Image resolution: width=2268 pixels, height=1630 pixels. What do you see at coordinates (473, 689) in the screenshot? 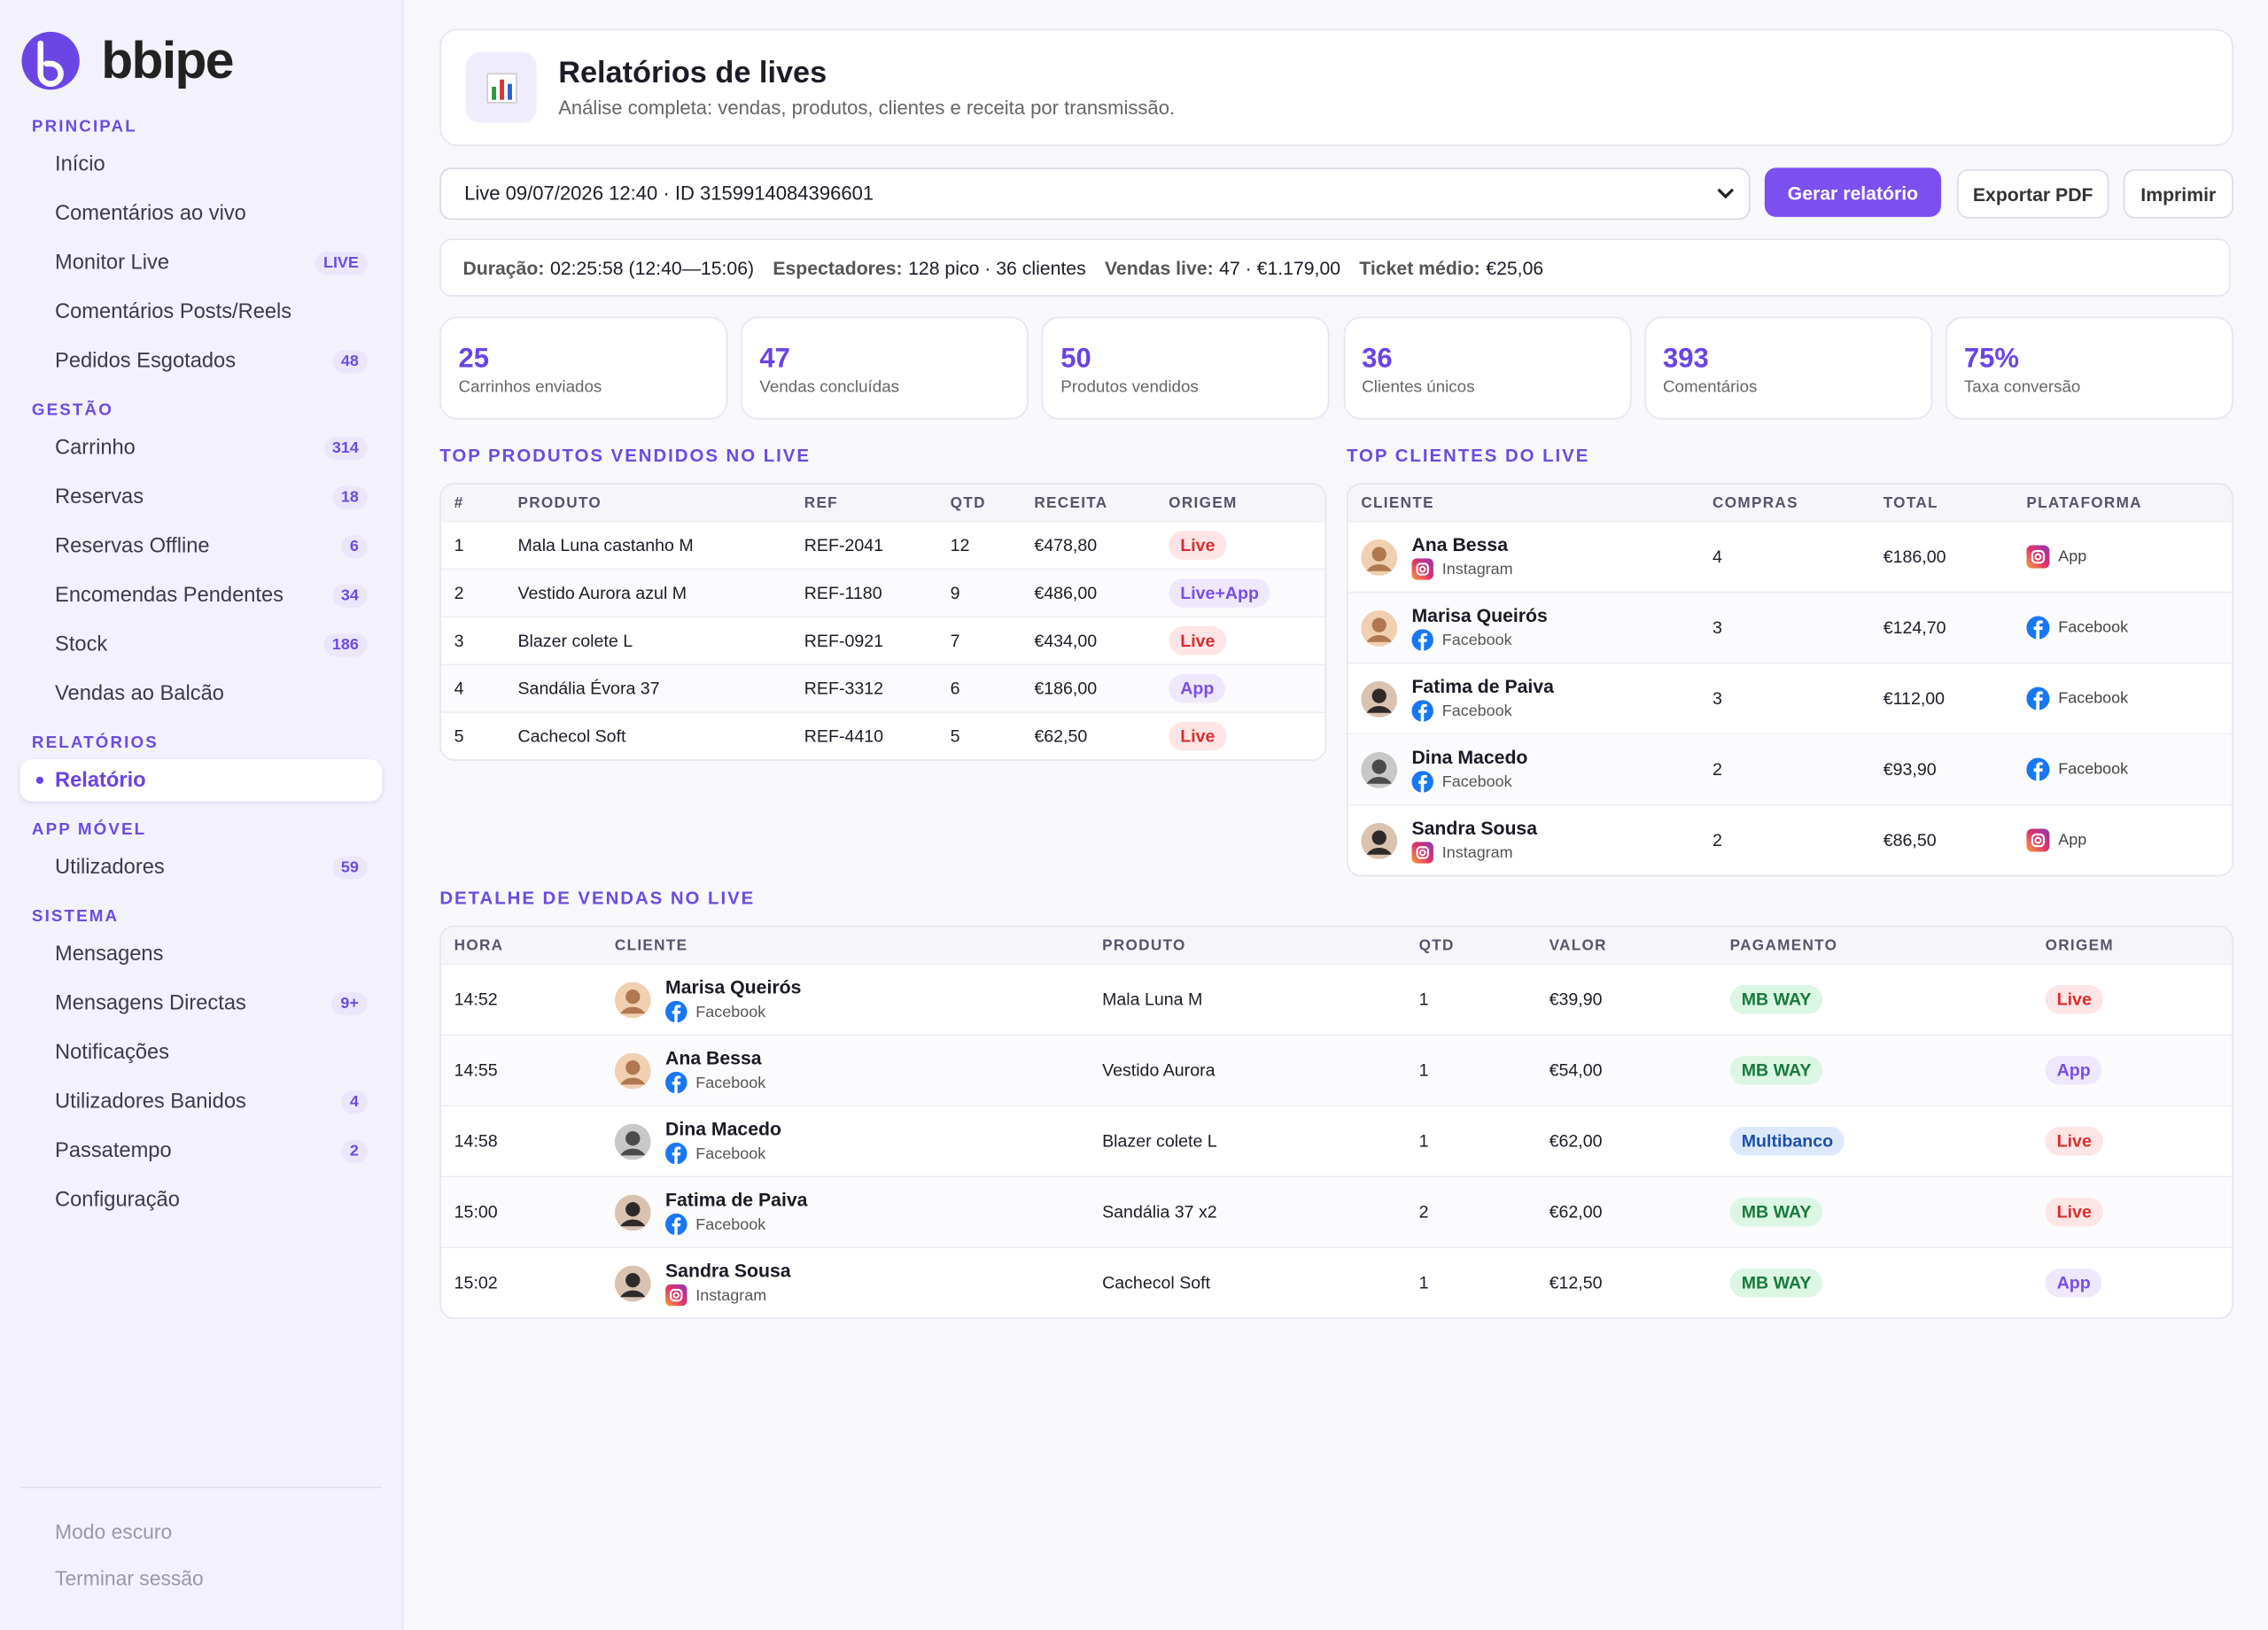
I see `cell: 4` at bounding box center [473, 689].